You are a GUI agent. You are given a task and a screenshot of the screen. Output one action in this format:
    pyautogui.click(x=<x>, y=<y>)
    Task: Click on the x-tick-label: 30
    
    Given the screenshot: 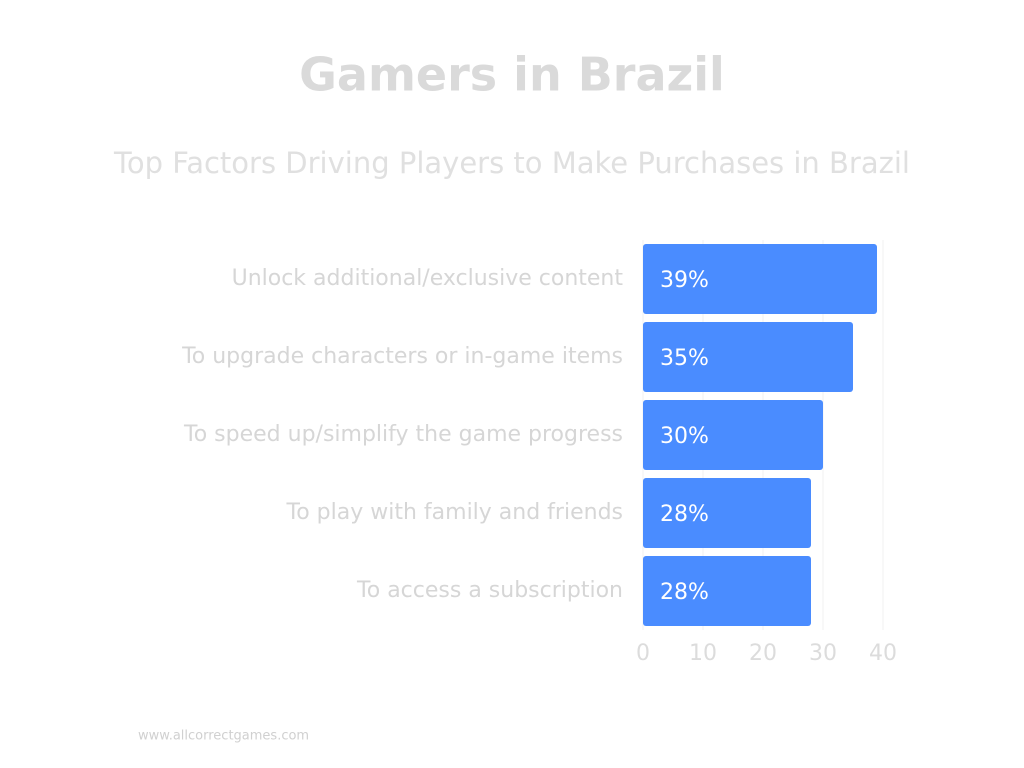 What is the action you would take?
    pyautogui.click(x=823, y=653)
    